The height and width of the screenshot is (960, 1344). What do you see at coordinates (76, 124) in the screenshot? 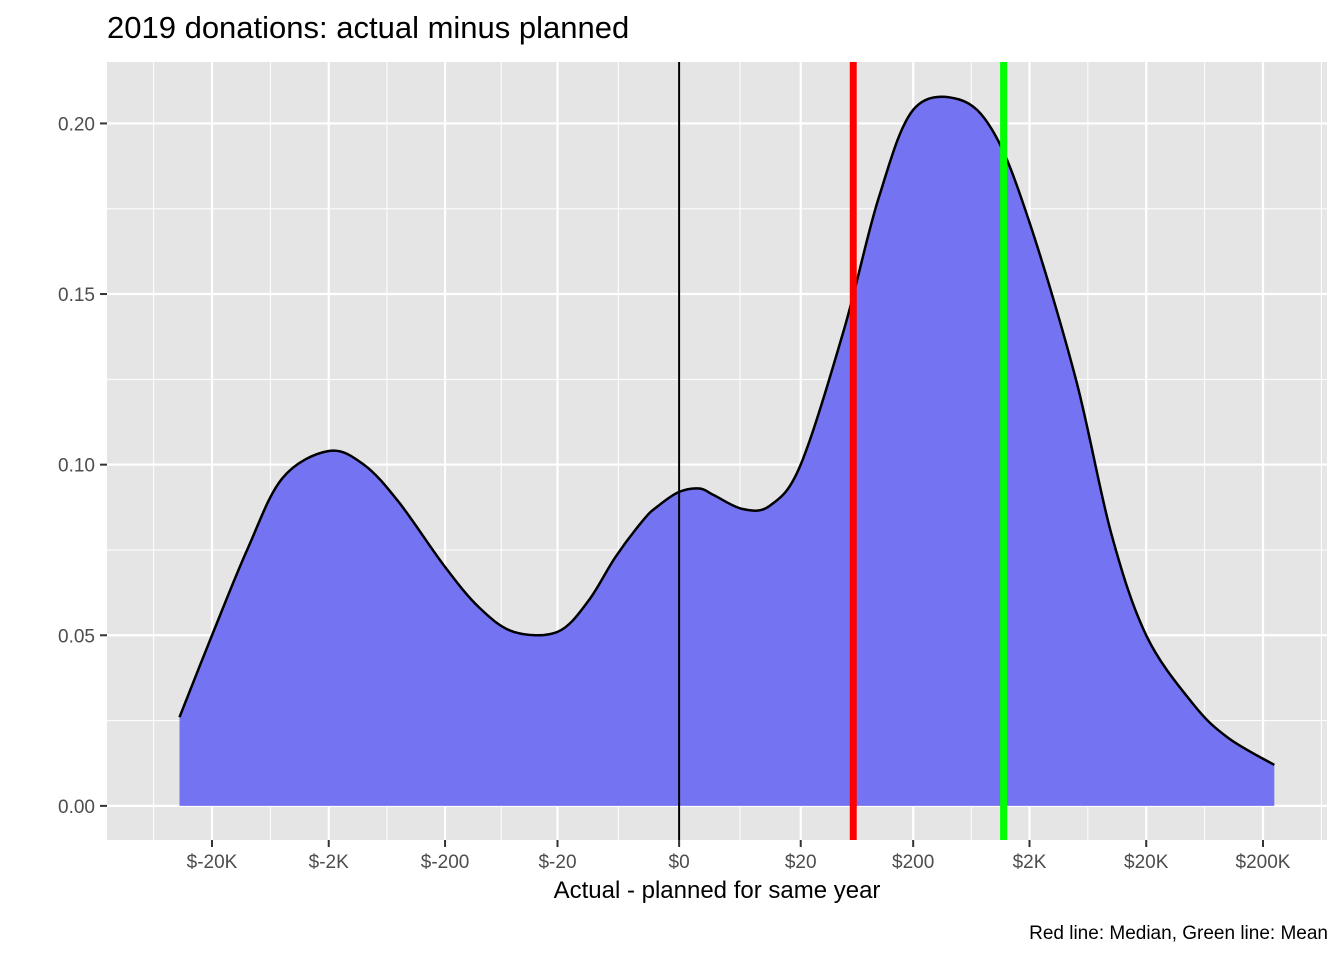
I see `y-tick-label: 0.20` at bounding box center [76, 124].